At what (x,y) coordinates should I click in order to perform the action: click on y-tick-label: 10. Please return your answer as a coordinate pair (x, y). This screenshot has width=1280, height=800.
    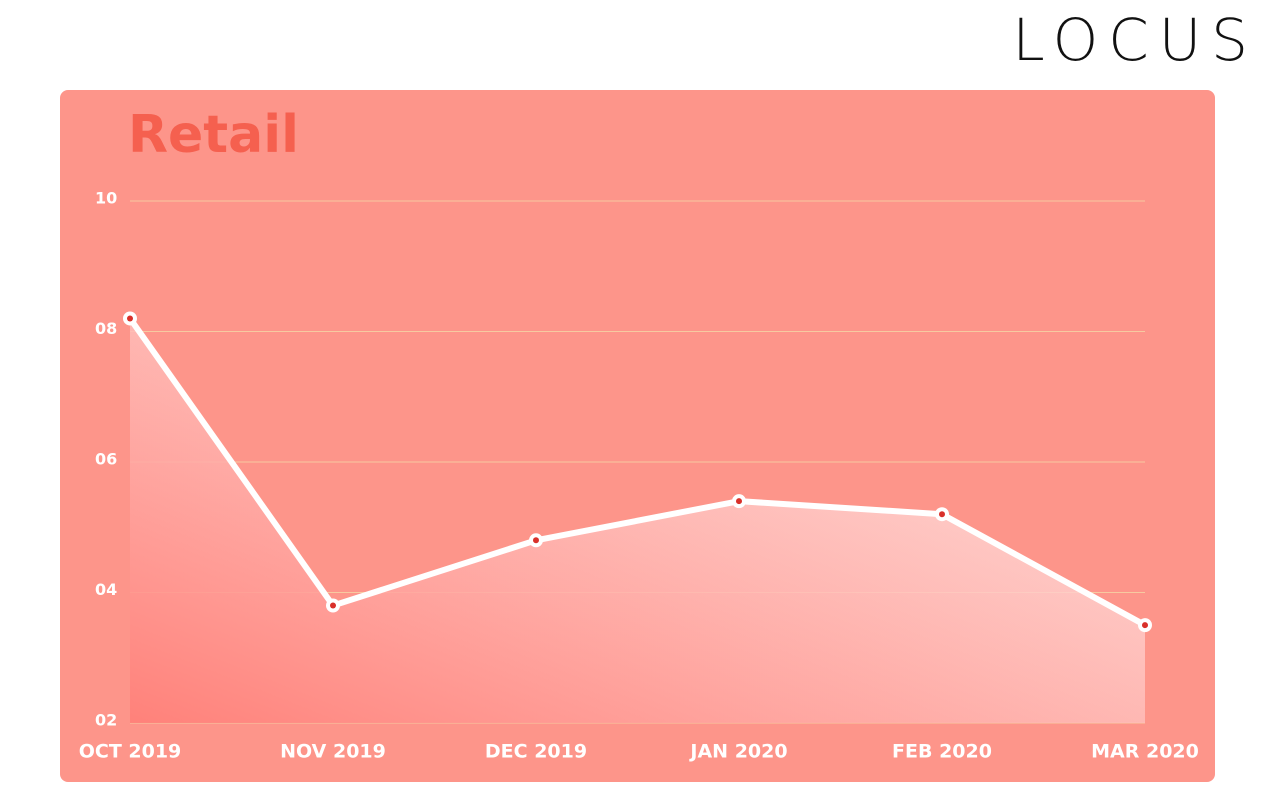
    Looking at the image, I should click on (106, 198).